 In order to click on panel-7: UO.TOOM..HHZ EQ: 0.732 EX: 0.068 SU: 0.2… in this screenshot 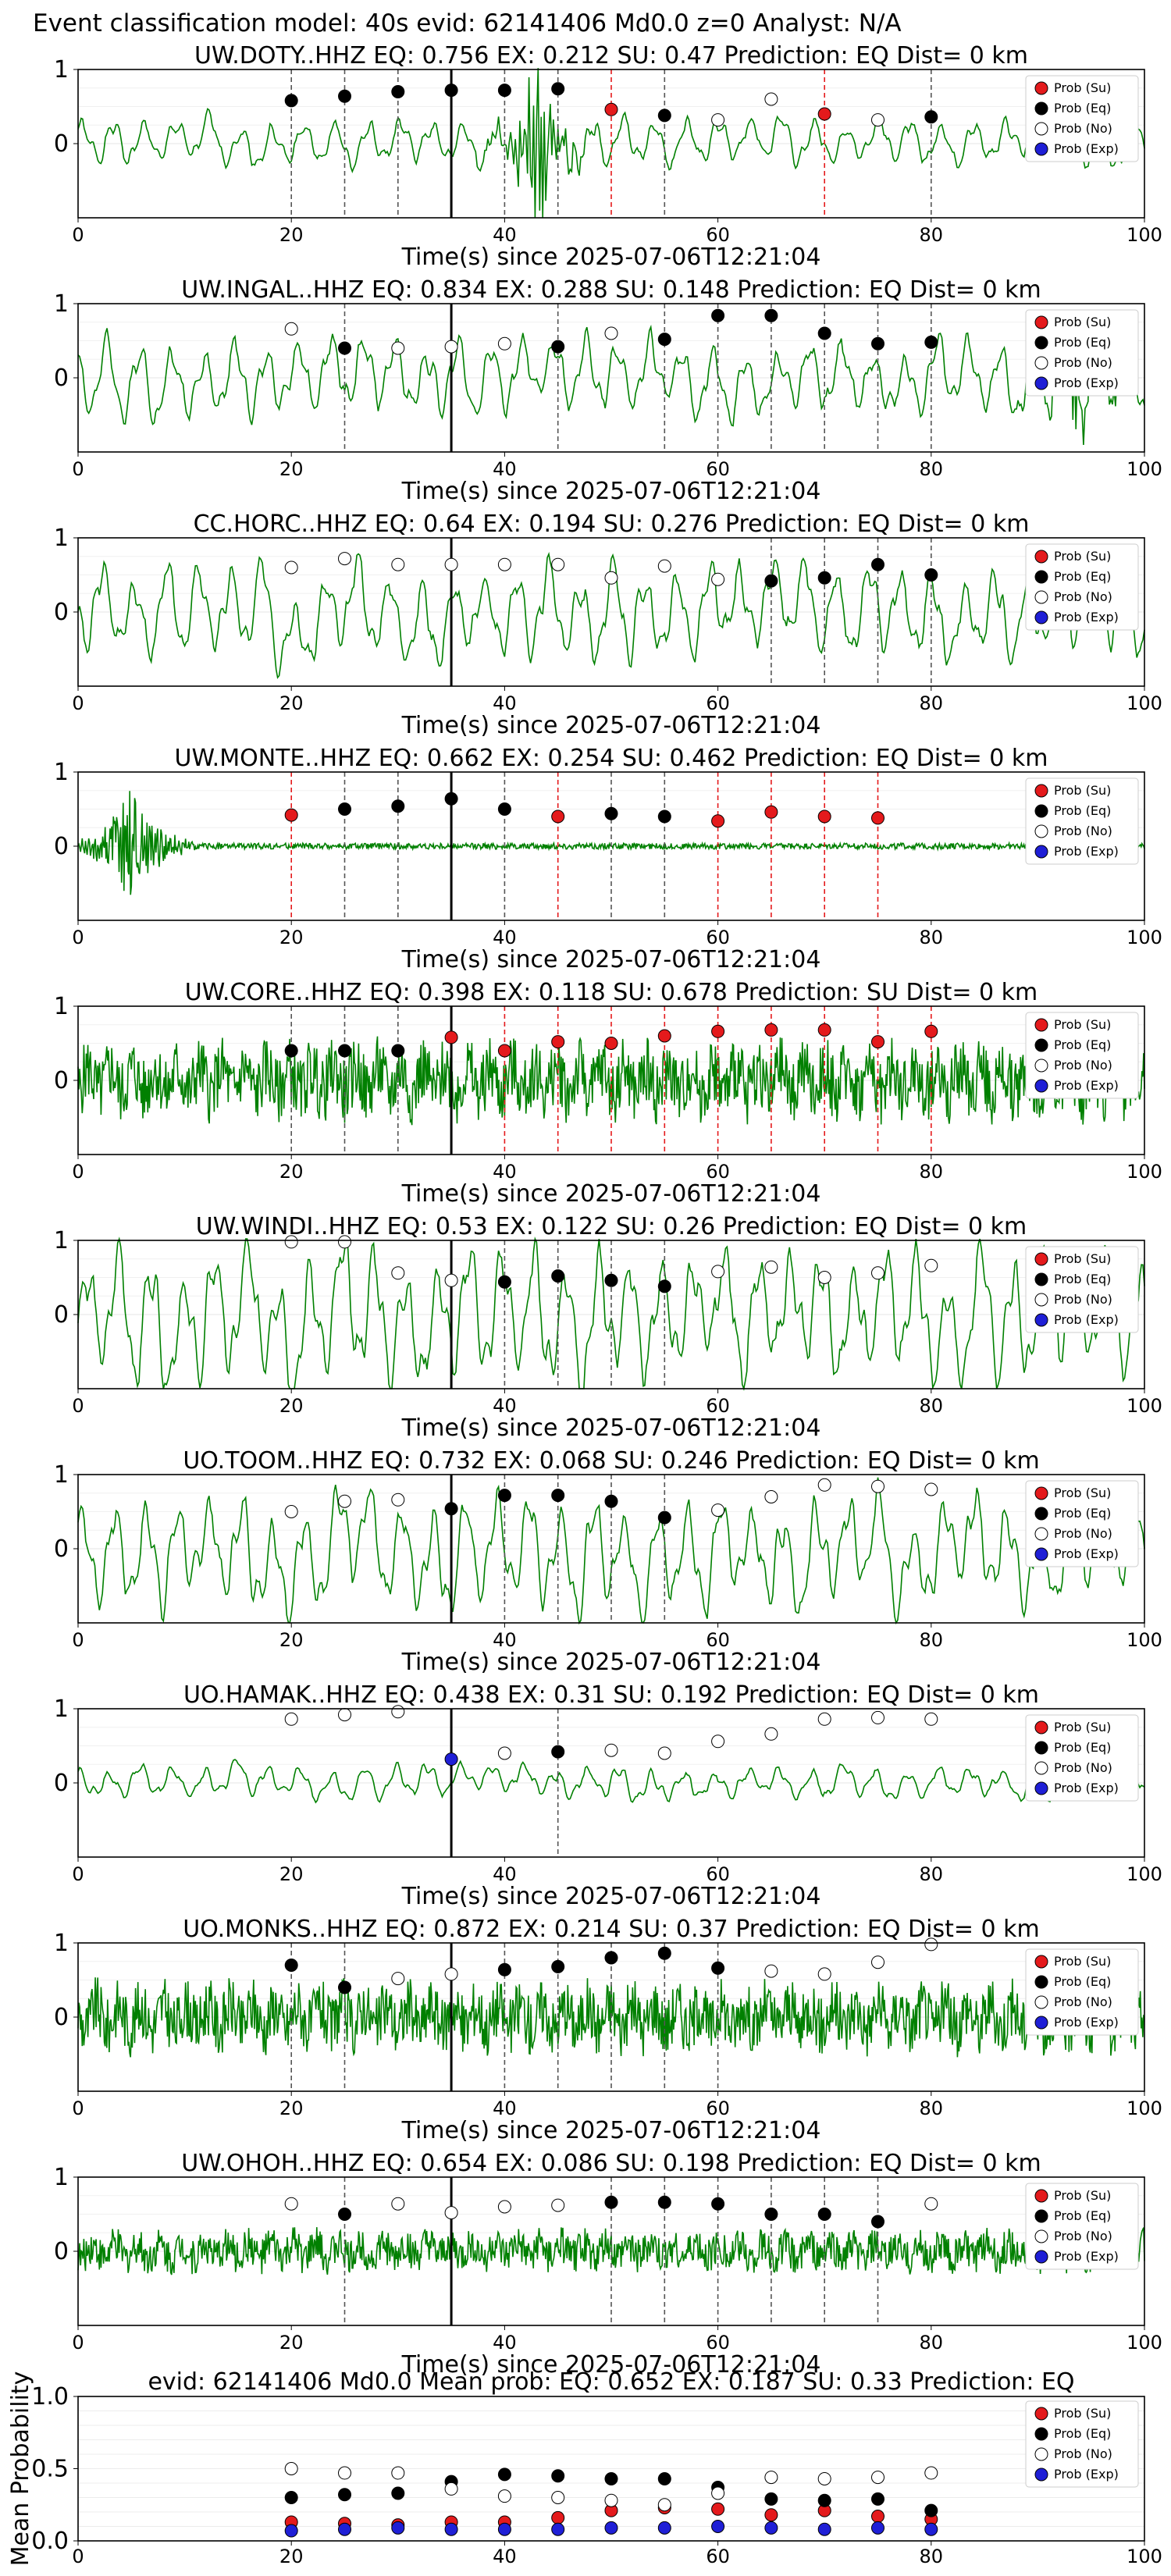, I will do `click(608, 1561)`.